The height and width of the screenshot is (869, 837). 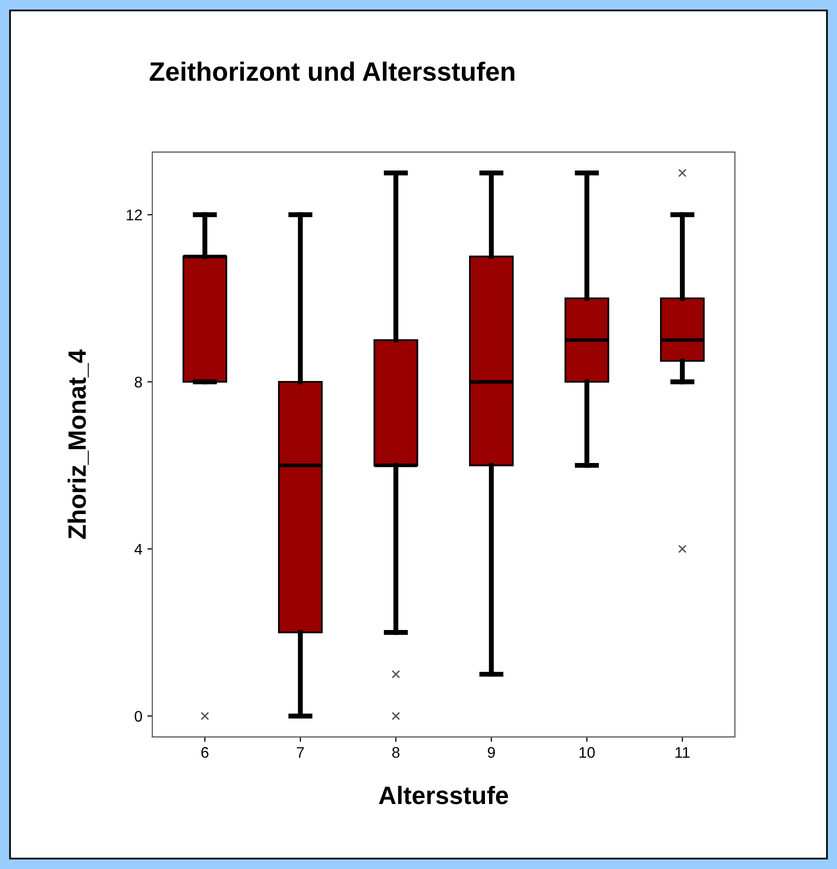 What do you see at coordinates (78, 444) in the screenshot?
I see `y-axis-title: Zhoriz_Monat_4` at bounding box center [78, 444].